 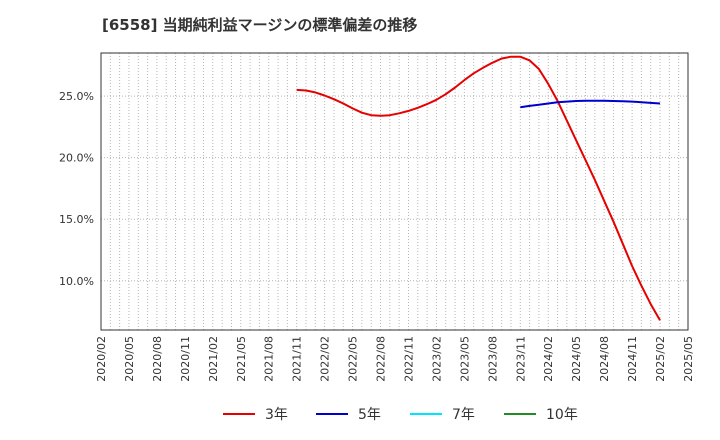 What do you see at coordinates (276, 415) in the screenshot?
I see `legend-label-0: 3年` at bounding box center [276, 415].